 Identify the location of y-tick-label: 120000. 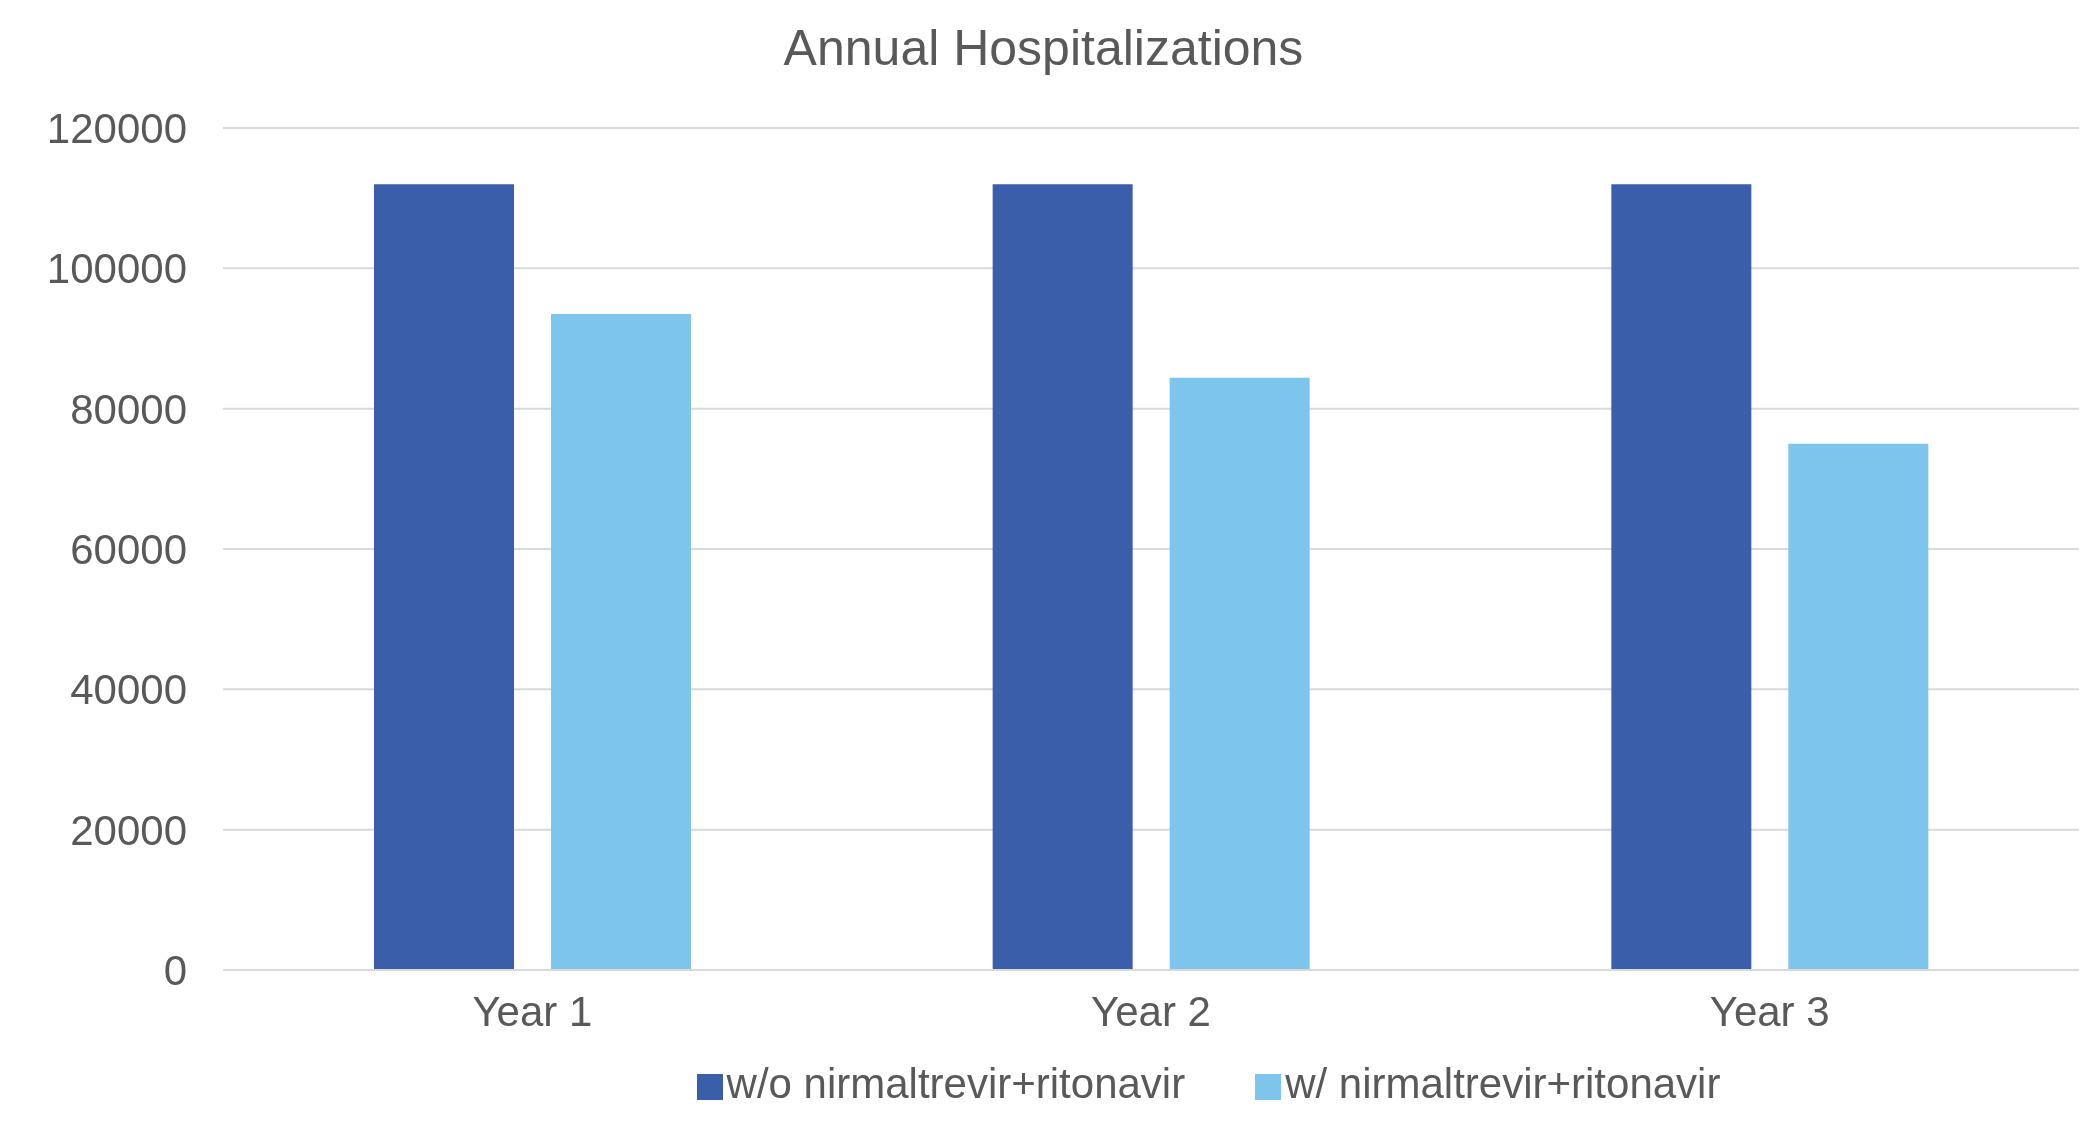
(116, 128).